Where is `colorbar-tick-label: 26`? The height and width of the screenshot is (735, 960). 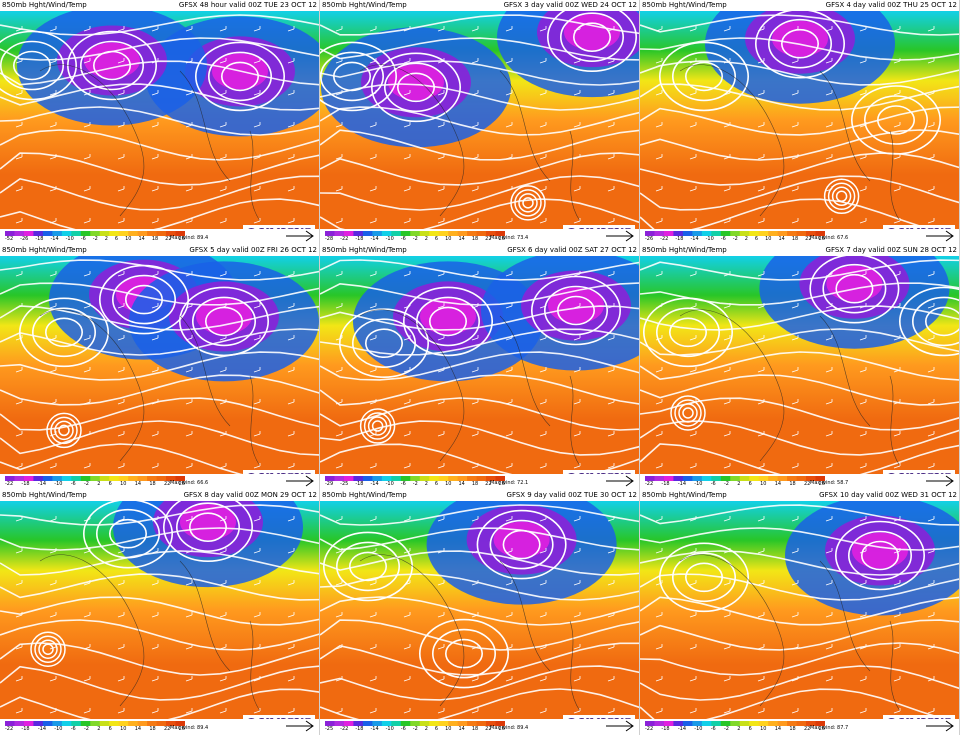
colorbar-tick-label: 26 is located at coordinates (501, 729).